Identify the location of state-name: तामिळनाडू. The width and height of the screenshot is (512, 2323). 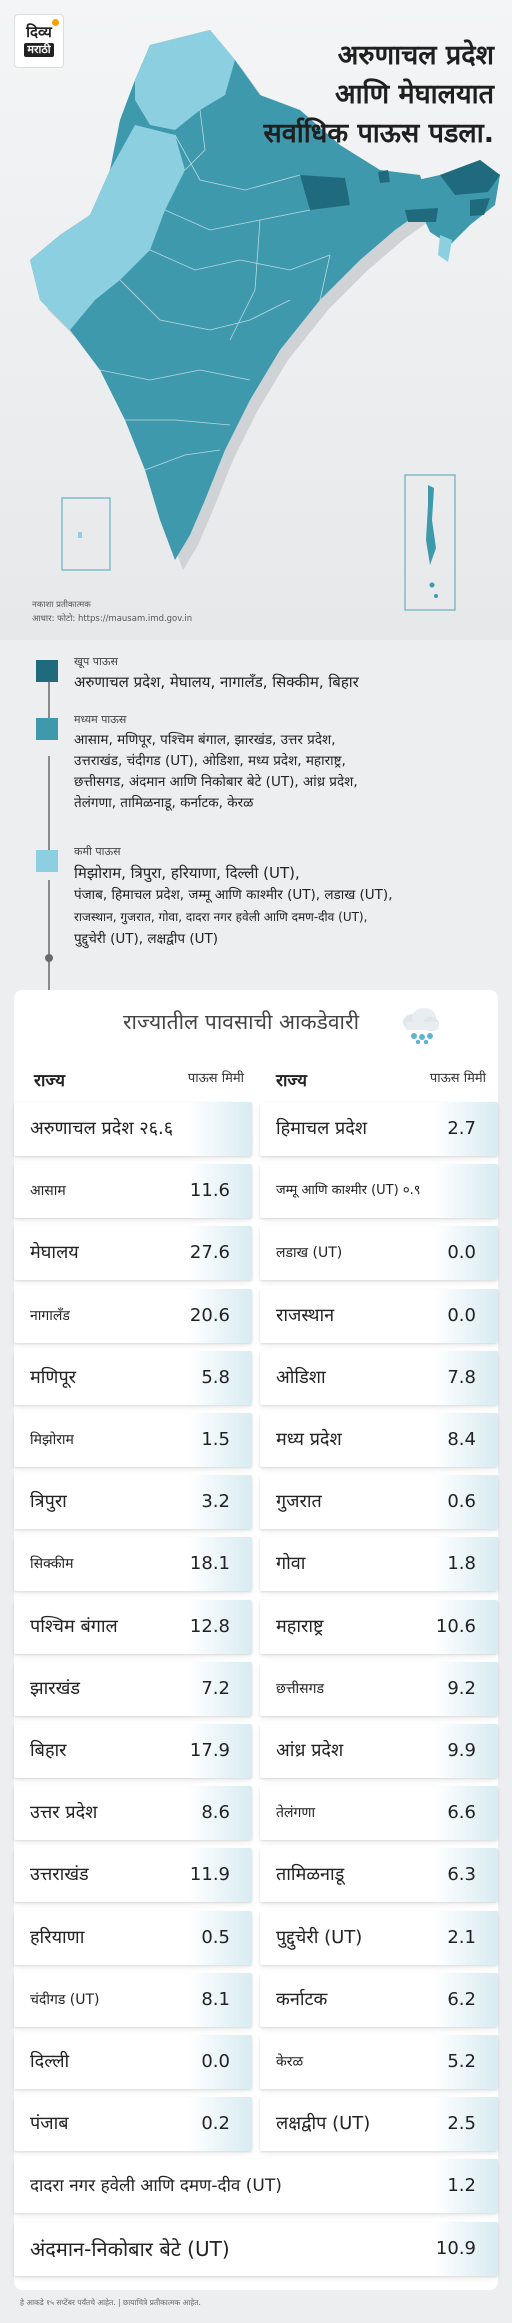
(310, 1875).